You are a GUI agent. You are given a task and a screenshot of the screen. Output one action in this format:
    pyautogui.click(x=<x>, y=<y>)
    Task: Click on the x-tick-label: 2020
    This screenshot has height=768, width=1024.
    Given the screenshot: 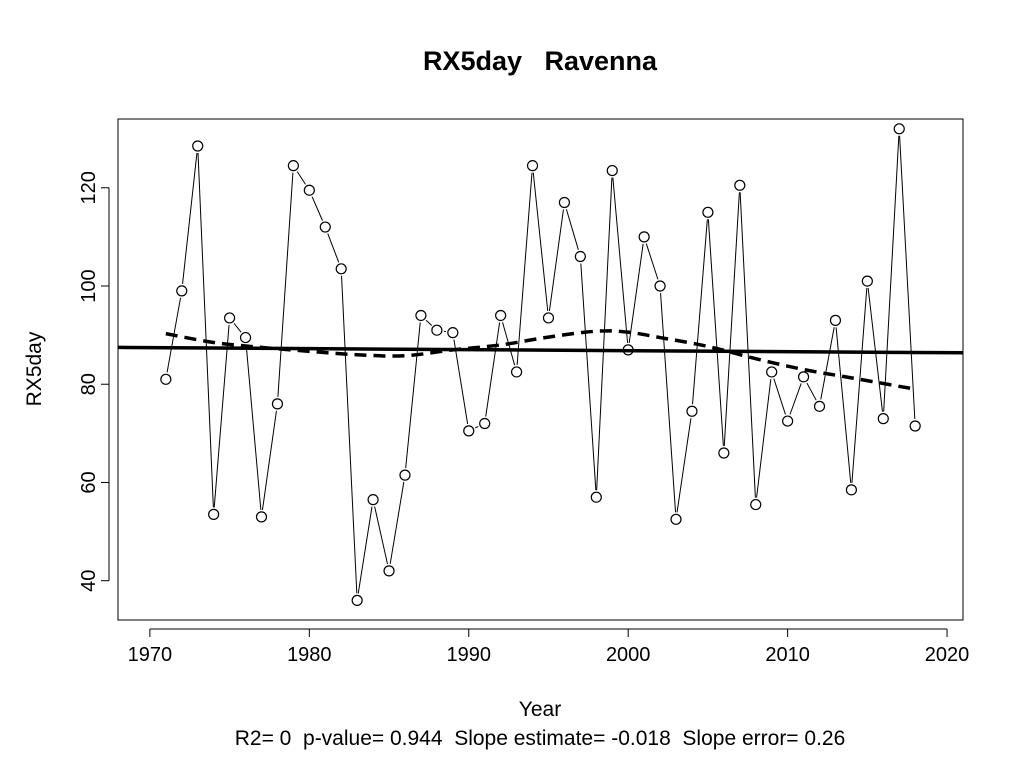 What is the action you would take?
    pyautogui.click(x=947, y=655)
    